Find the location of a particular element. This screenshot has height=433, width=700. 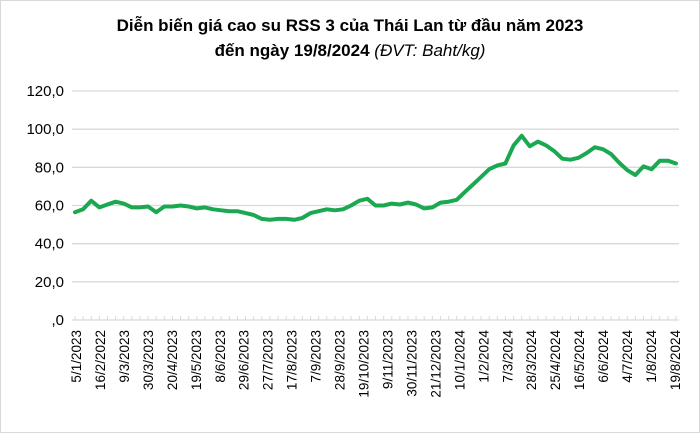

x-tick-label: 20/4/2023 is located at coordinates (172, 360).